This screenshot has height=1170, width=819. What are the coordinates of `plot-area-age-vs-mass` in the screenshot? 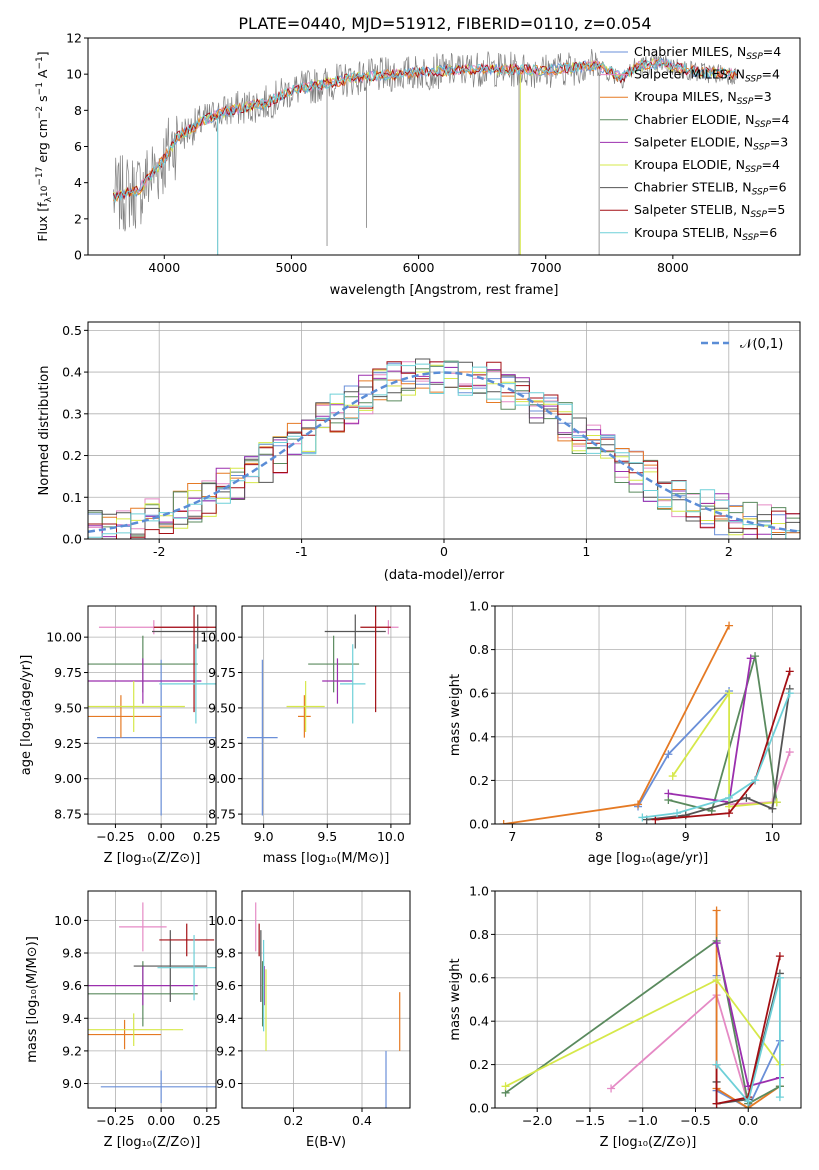 It's located at (326, 715).